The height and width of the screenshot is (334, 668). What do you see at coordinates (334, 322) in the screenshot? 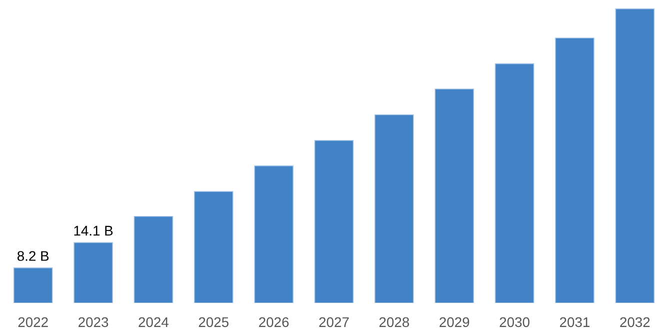
I see `x-tick-label: 2027` at bounding box center [334, 322].